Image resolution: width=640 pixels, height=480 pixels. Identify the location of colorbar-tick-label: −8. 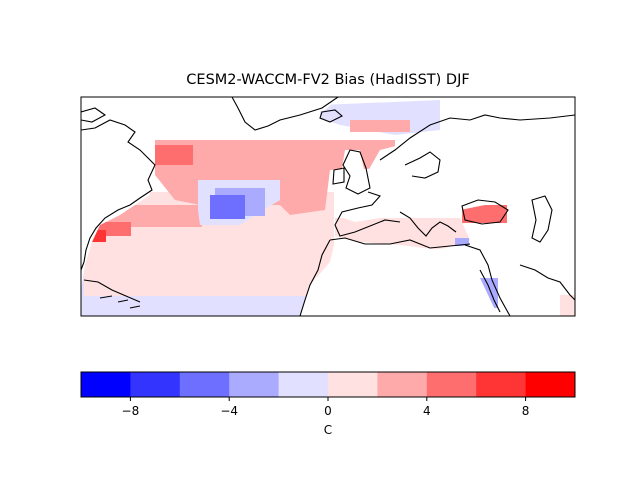
(131, 411).